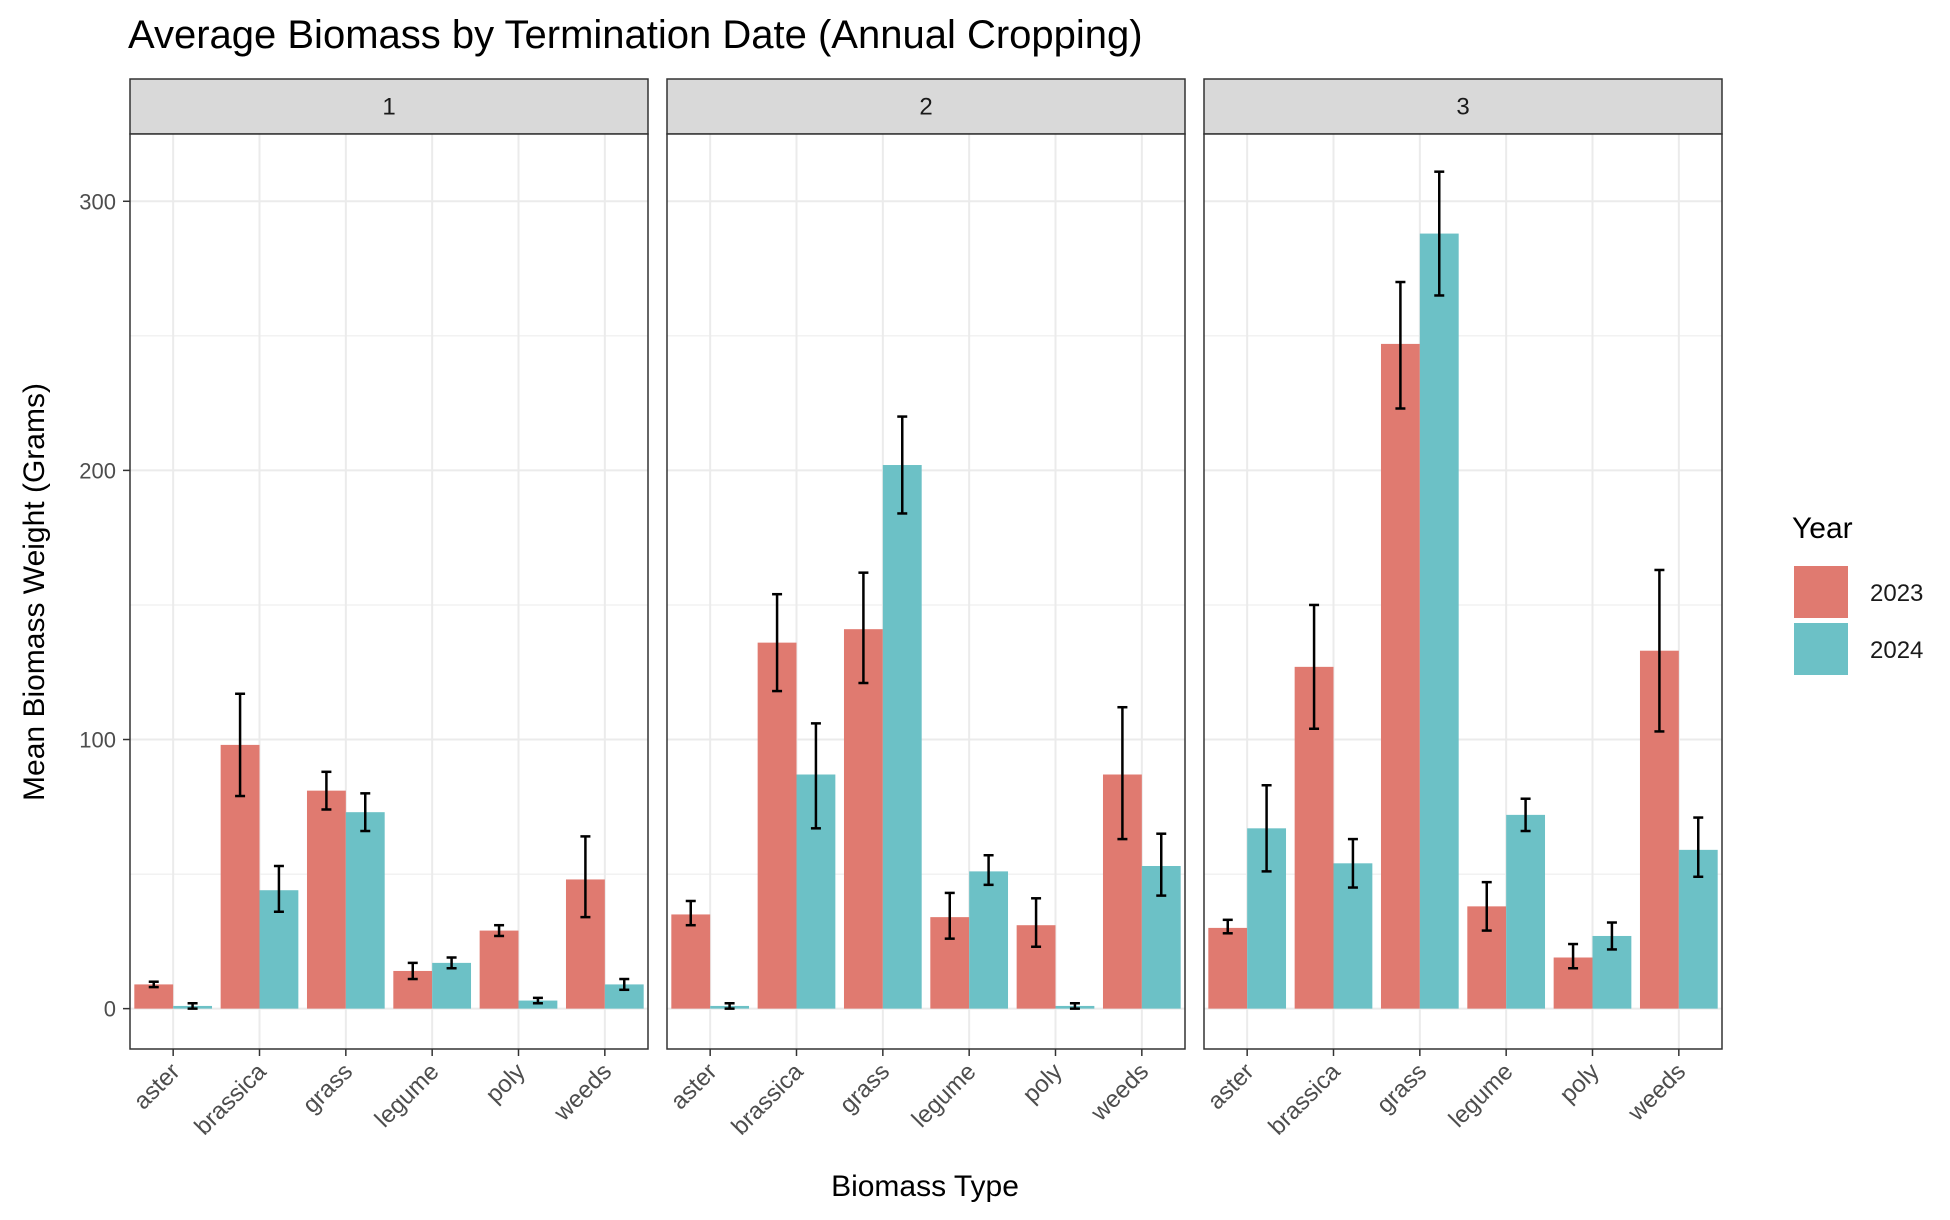 Image resolution: width=1950 pixels, height=1220 pixels. I want to click on bar-2024-poly, so click(538, 1004).